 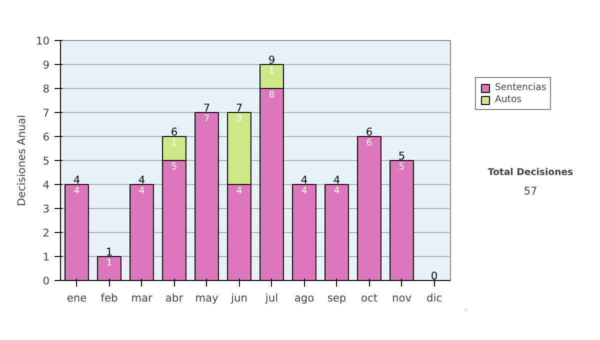 What do you see at coordinates (46, 161) in the screenshot?
I see `y-tick-label: 5` at bounding box center [46, 161].